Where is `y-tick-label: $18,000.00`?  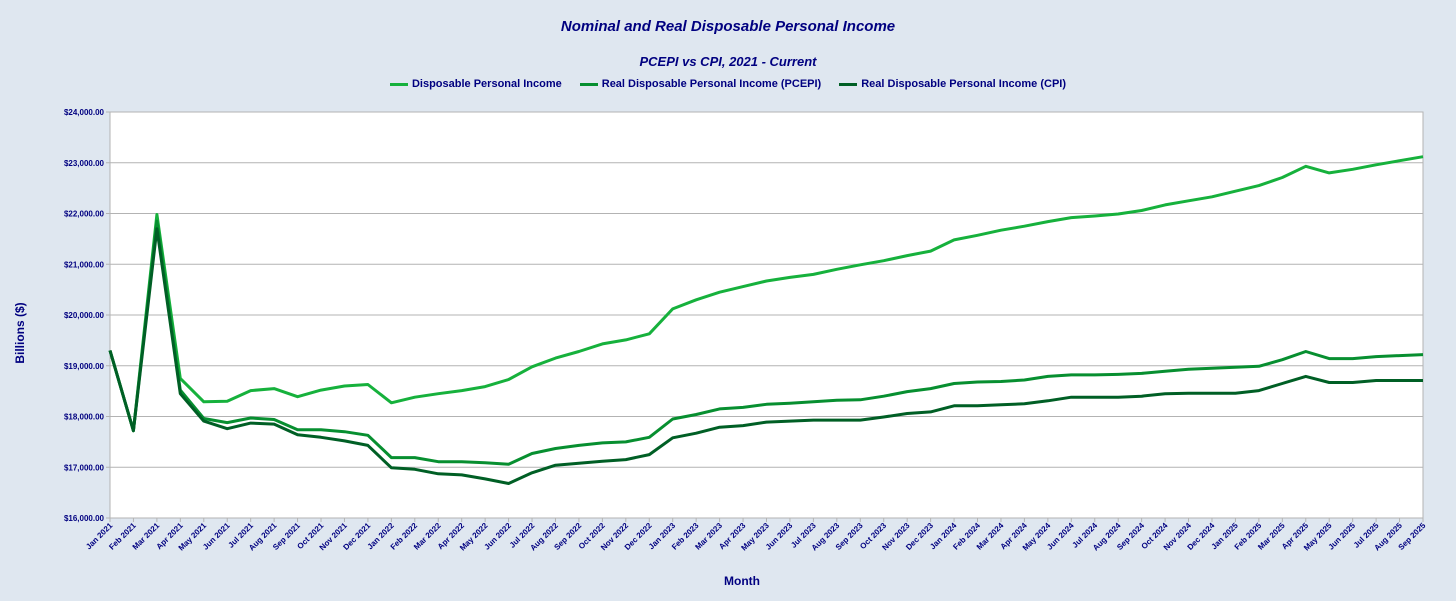
y-tick-label: $18,000.00 is located at coordinates (84, 417).